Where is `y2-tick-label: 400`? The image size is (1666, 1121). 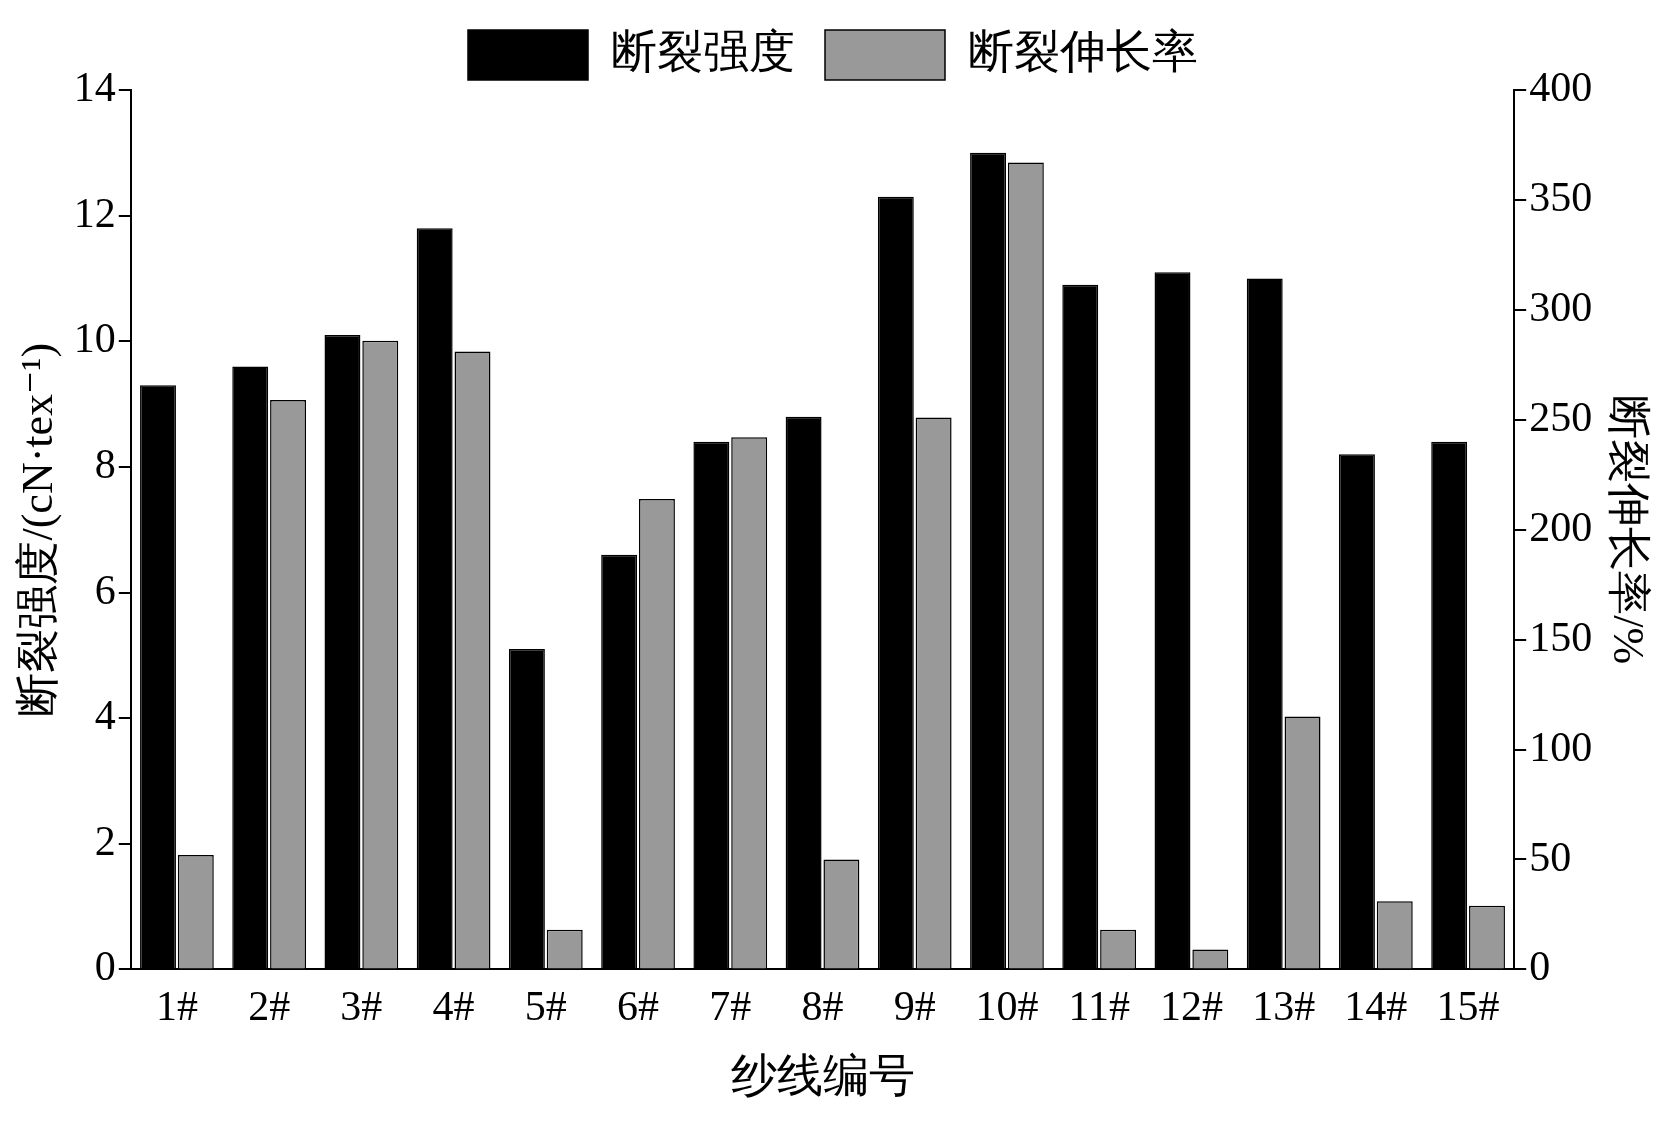
y2-tick-label: 400 is located at coordinates (1561, 87).